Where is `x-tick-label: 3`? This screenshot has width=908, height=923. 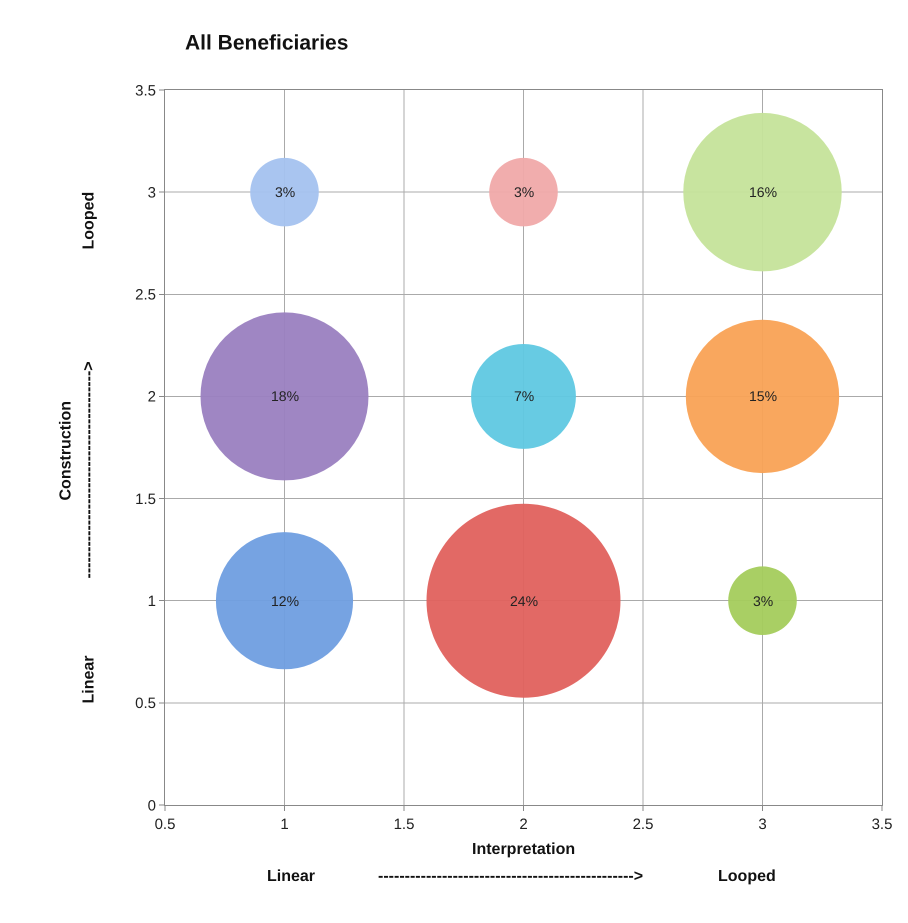 x-tick-label: 3 is located at coordinates (762, 824).